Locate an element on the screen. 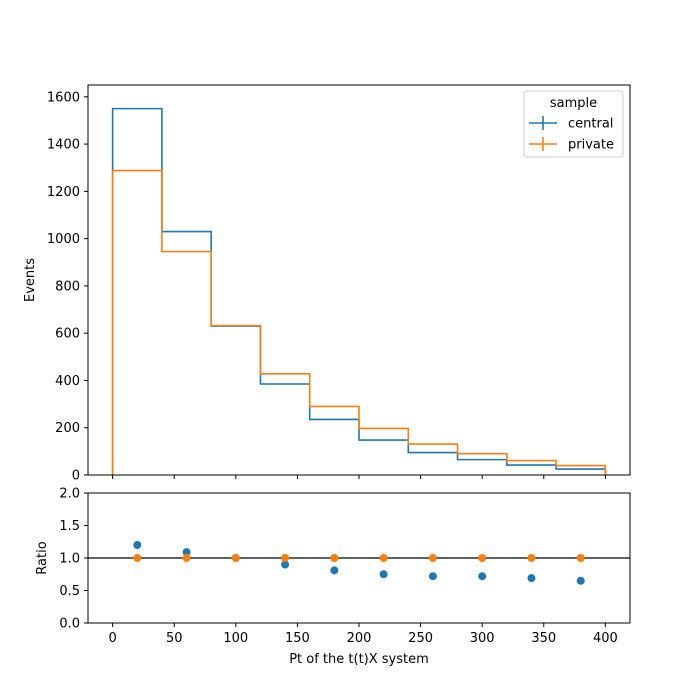  x-axis-label: Pt of the t(t)X system is located at coordinates (359, 659).